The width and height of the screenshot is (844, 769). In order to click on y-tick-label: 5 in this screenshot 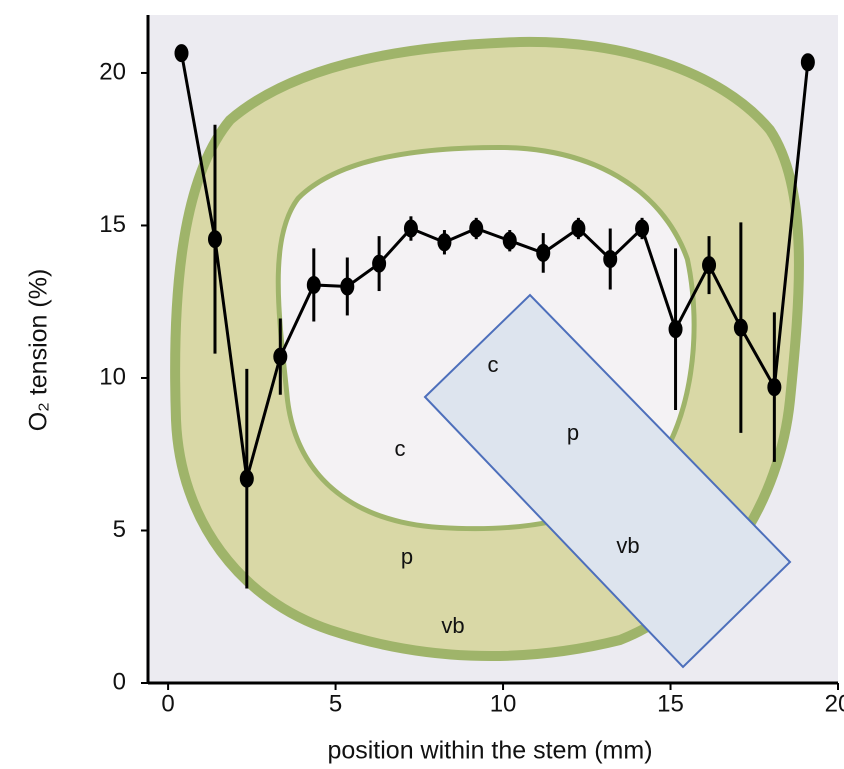, I will do `click(119, 529)`.